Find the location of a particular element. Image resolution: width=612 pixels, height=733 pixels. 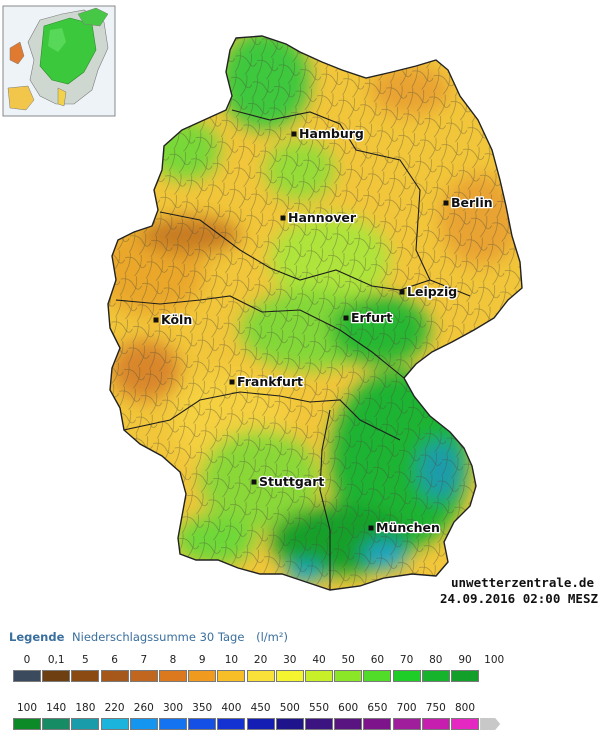

city-label: Köln is located at coordinates (176, 319).